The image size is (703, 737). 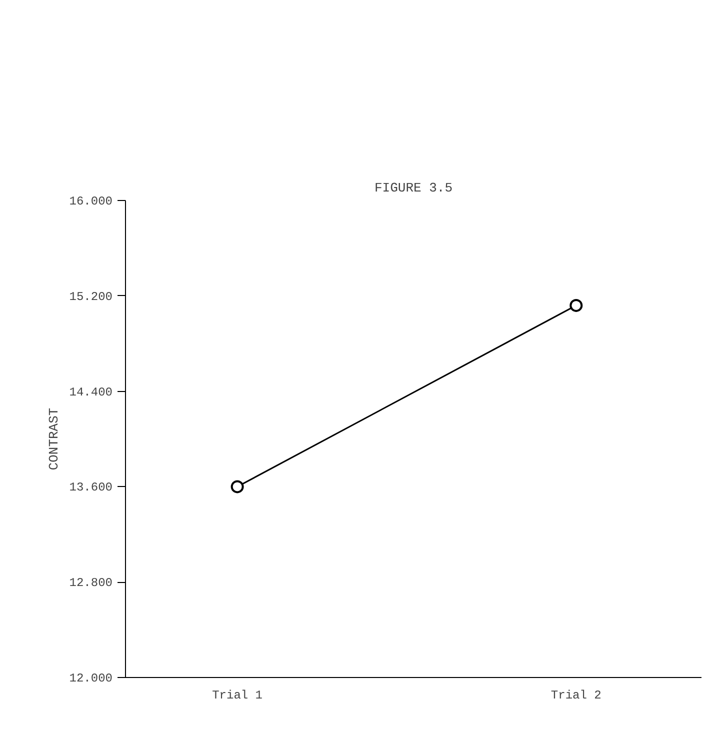 I want to click on y-tick-label: 12.000, so click(x=91, y=679).